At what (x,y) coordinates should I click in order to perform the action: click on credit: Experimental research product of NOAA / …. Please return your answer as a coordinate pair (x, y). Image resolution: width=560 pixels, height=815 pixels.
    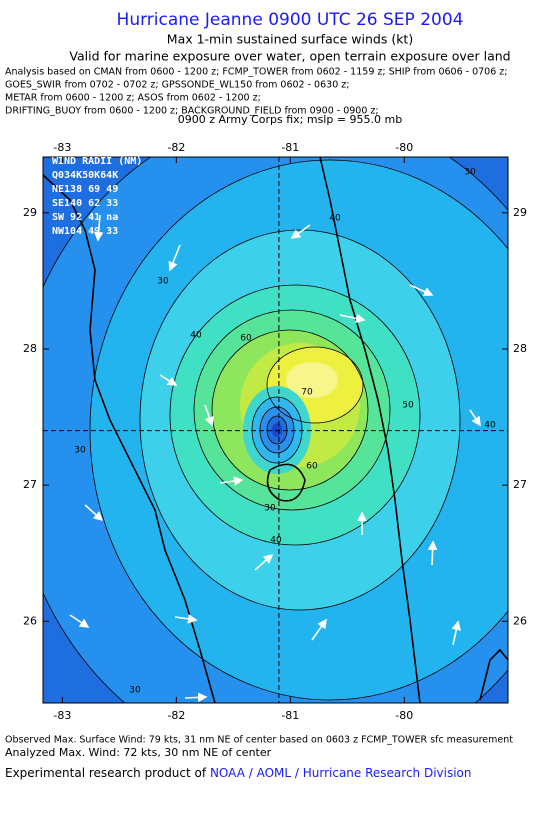
    Looking at the image, I should click on (238, 773).